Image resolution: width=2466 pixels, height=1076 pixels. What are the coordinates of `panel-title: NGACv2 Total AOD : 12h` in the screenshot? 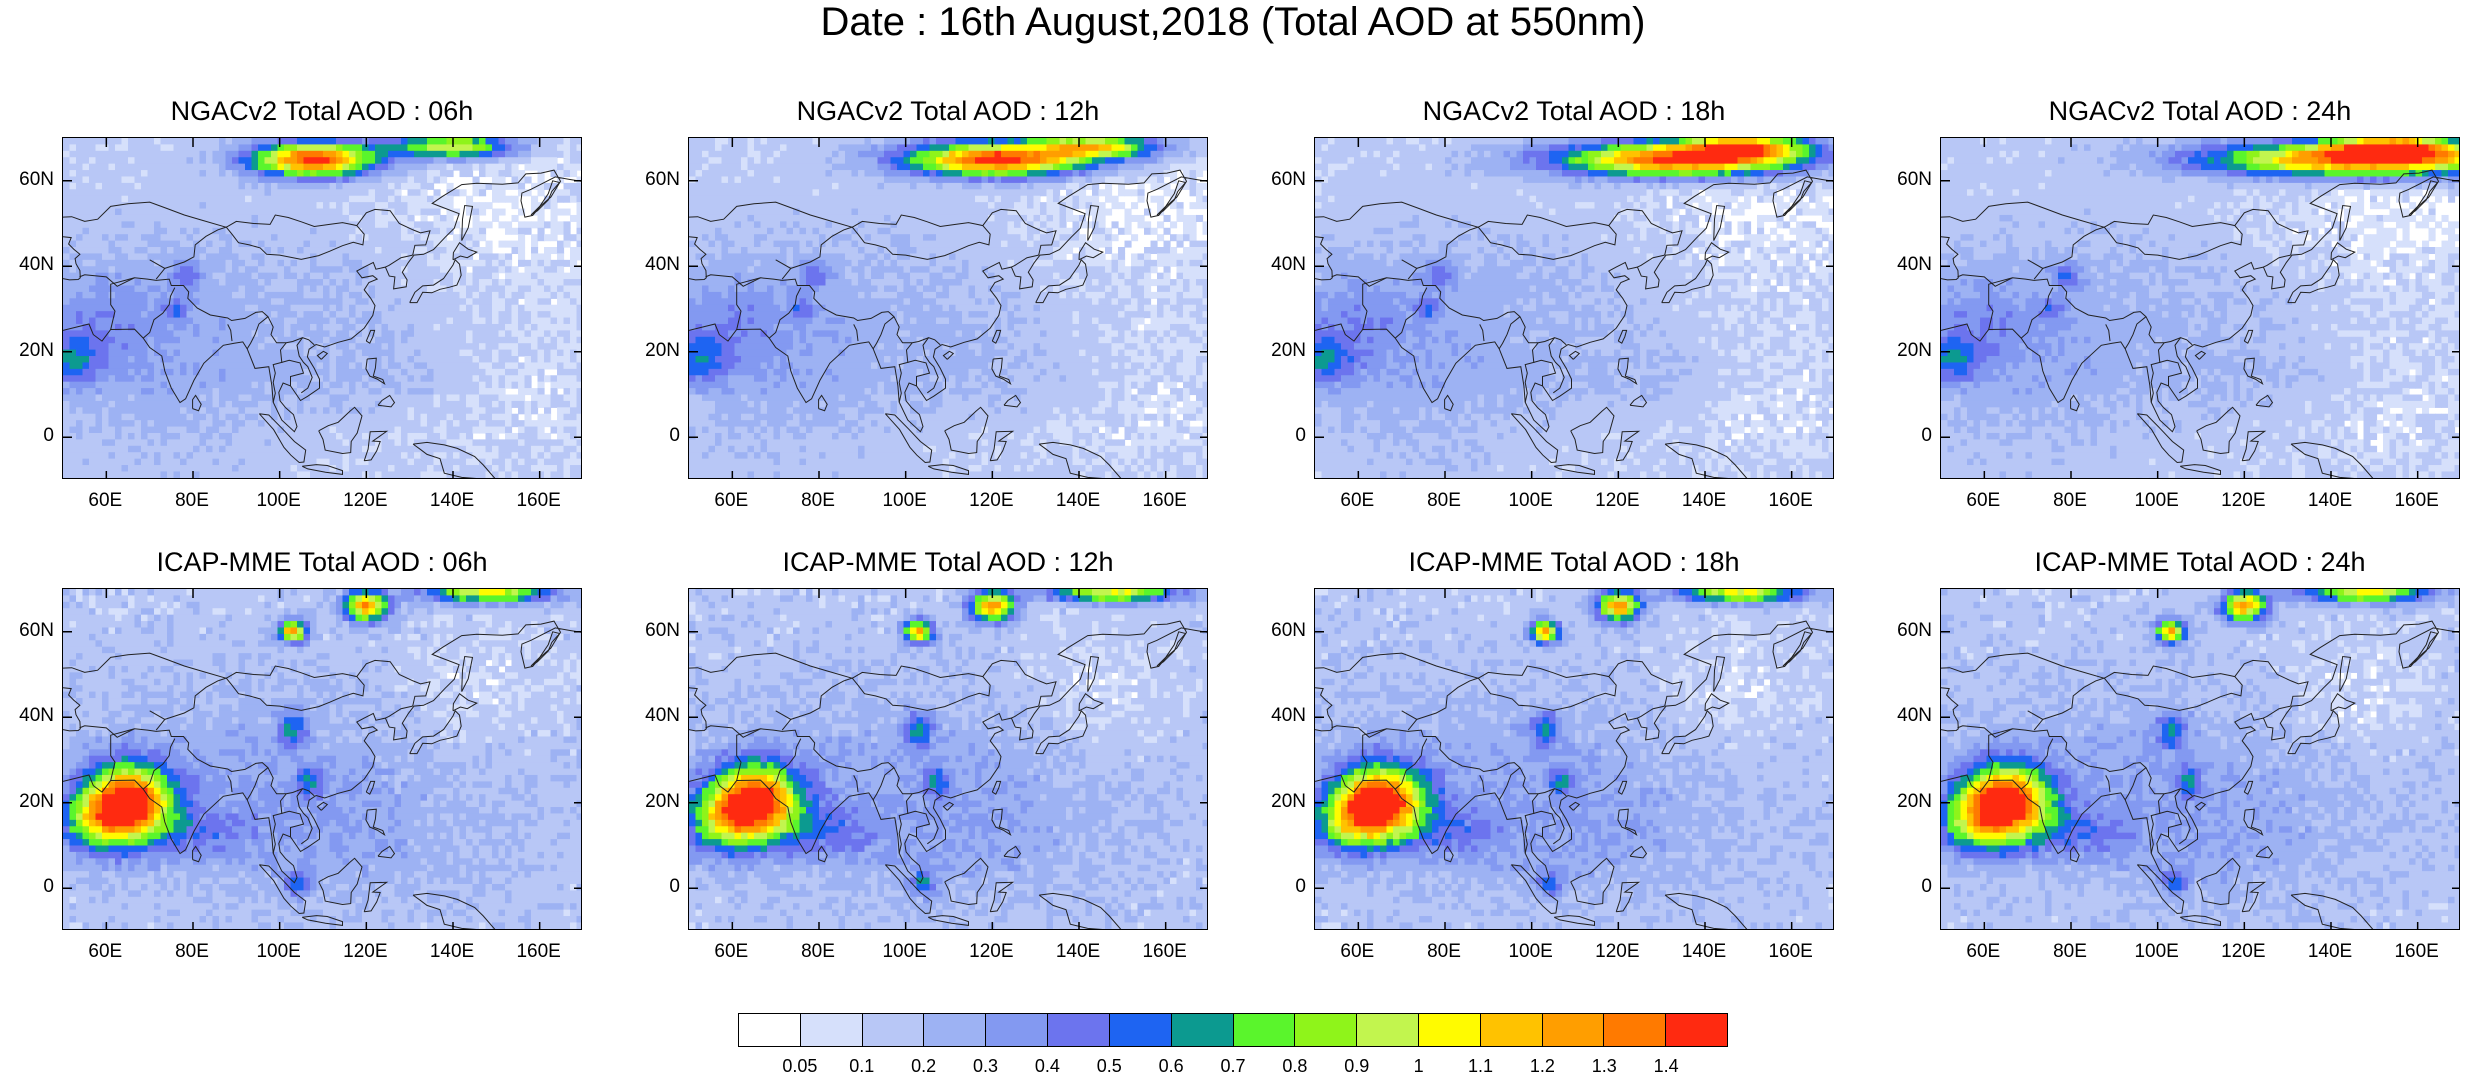 It's located at (948, 111).